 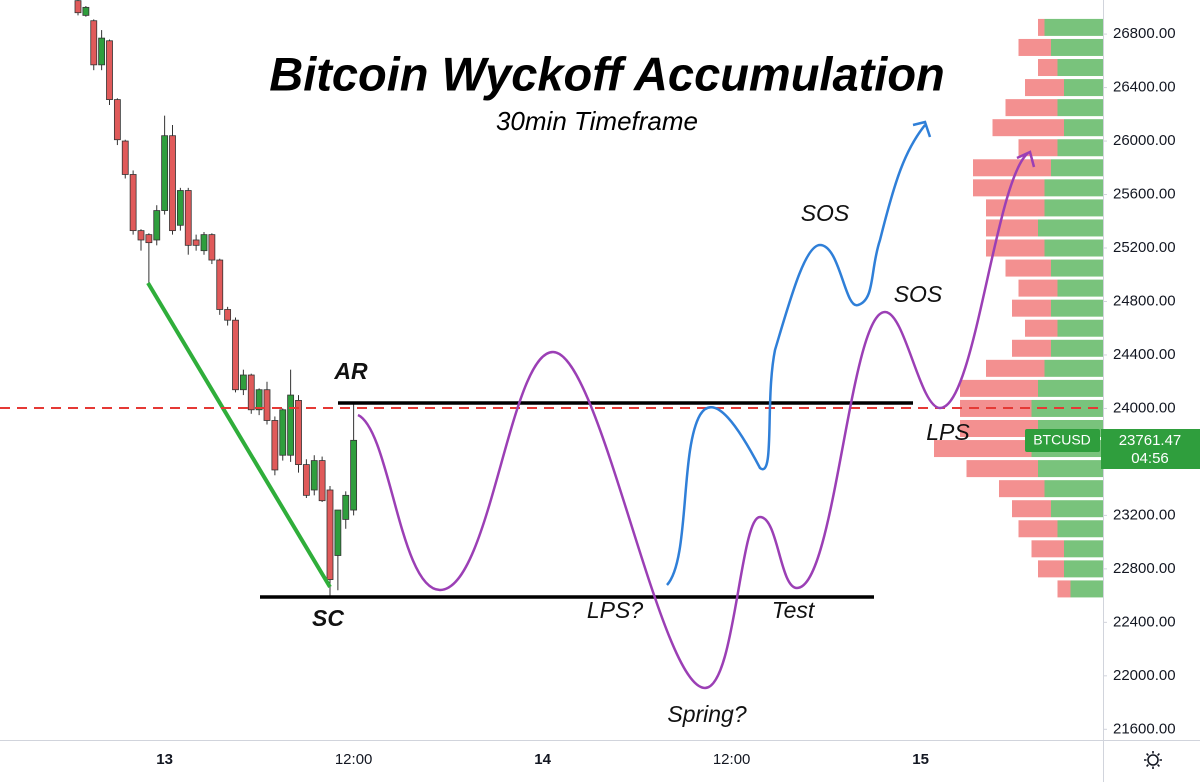 I want to click on price-axis, so click(x=1151, y=391).